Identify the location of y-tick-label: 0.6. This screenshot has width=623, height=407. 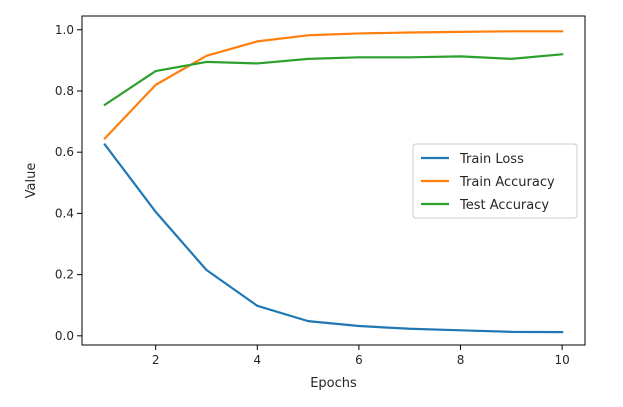
(64, 152).